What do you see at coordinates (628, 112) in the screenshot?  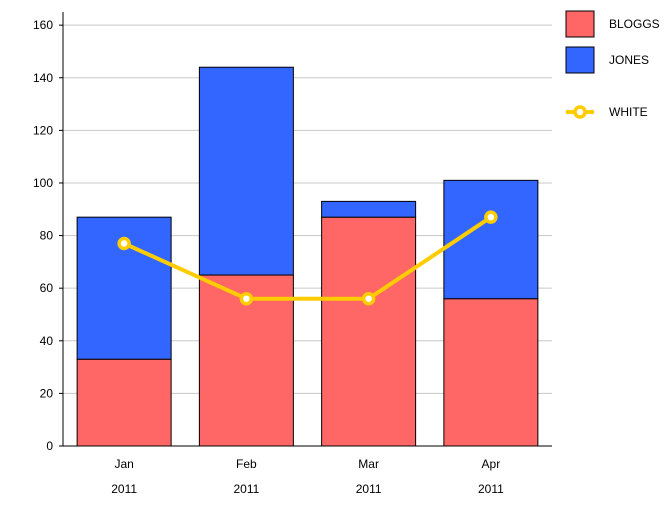 I see `legend-label-white: WHITE` at bounding box center [628, 112].